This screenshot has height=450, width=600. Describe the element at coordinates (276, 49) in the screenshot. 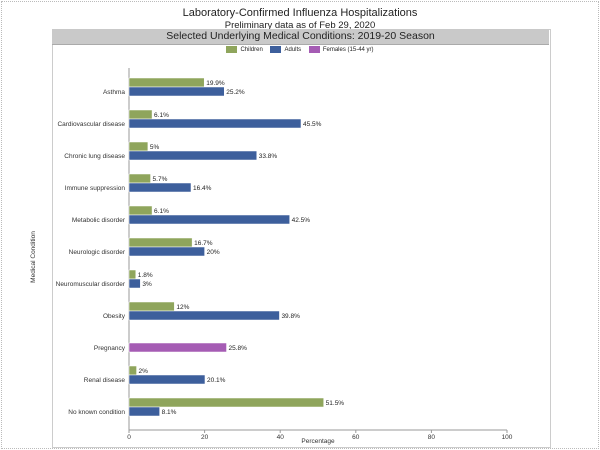

I see `legend-swatch-adults` at that location.